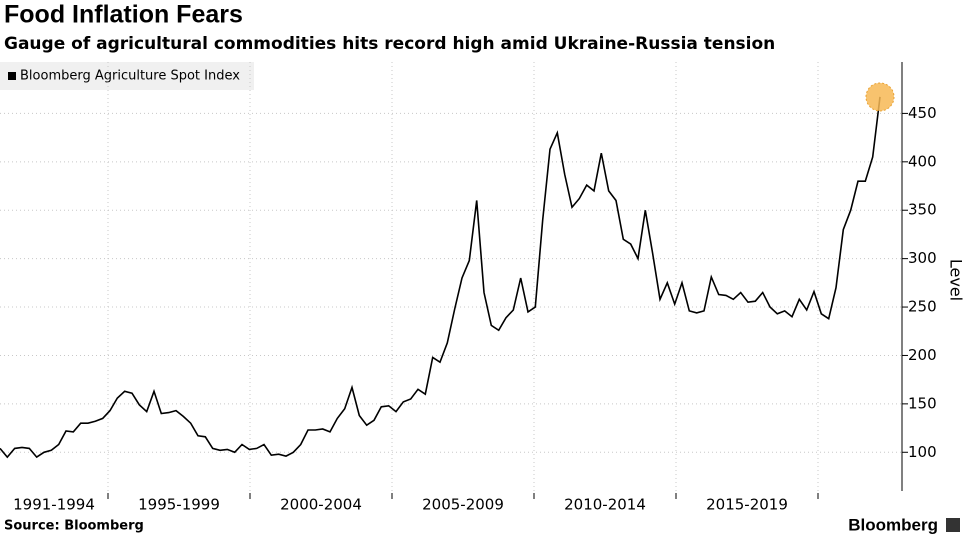 Image resolution: width=967 pixels, height=540 pixels. What do you see at coordinates (179, 505) in the screenshot?
I see `x-tick-label: 1995-1999` at bounding box center [179, 505].